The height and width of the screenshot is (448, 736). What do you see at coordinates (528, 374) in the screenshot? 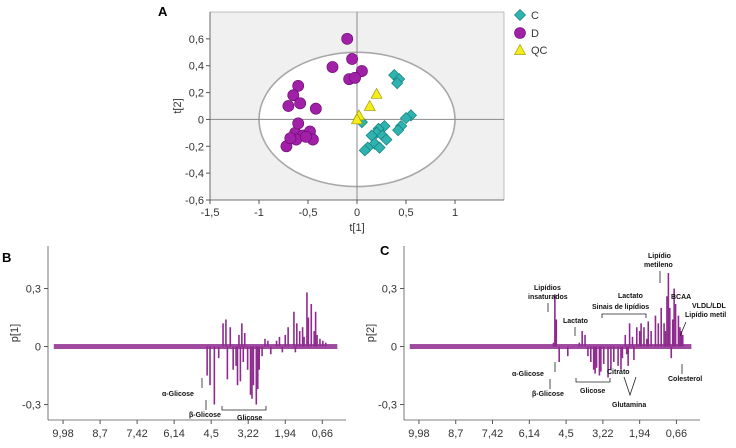
I see `annotation-alpha-glucose-c: α-Glicose` at bounding box center [528, 374].